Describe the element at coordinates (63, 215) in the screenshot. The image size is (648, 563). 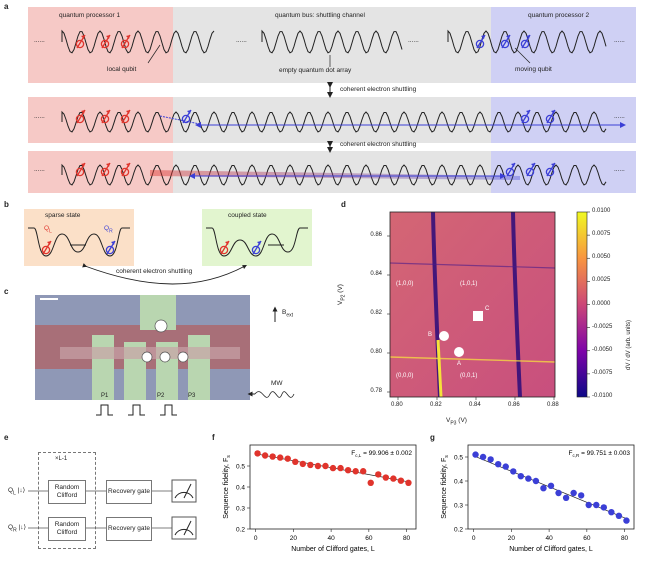
I see `sparse-state-label: sparse state` at that location.